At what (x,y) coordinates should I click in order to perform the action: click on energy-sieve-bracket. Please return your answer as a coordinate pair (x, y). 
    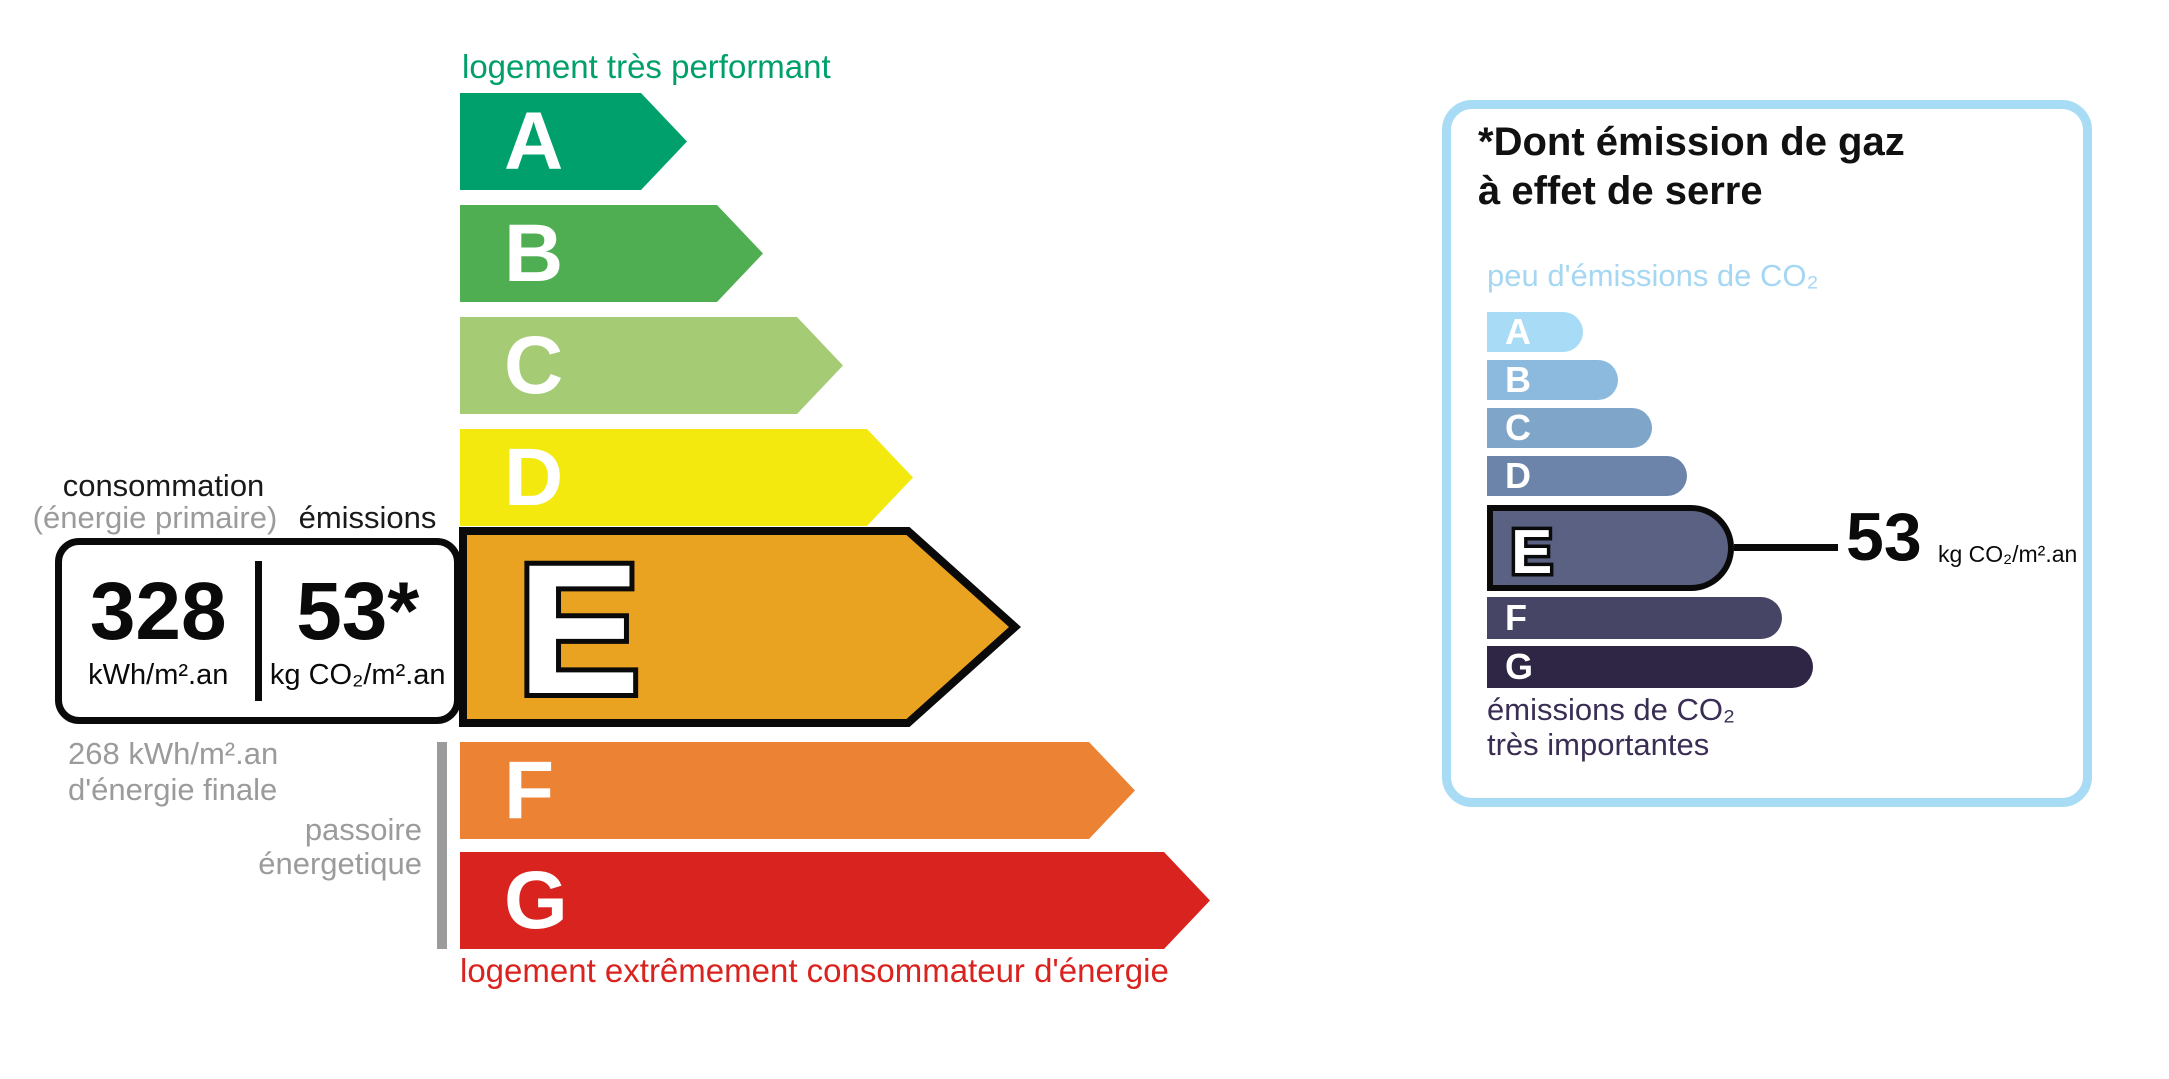
    Looking at the image, I should click on (442, 845).